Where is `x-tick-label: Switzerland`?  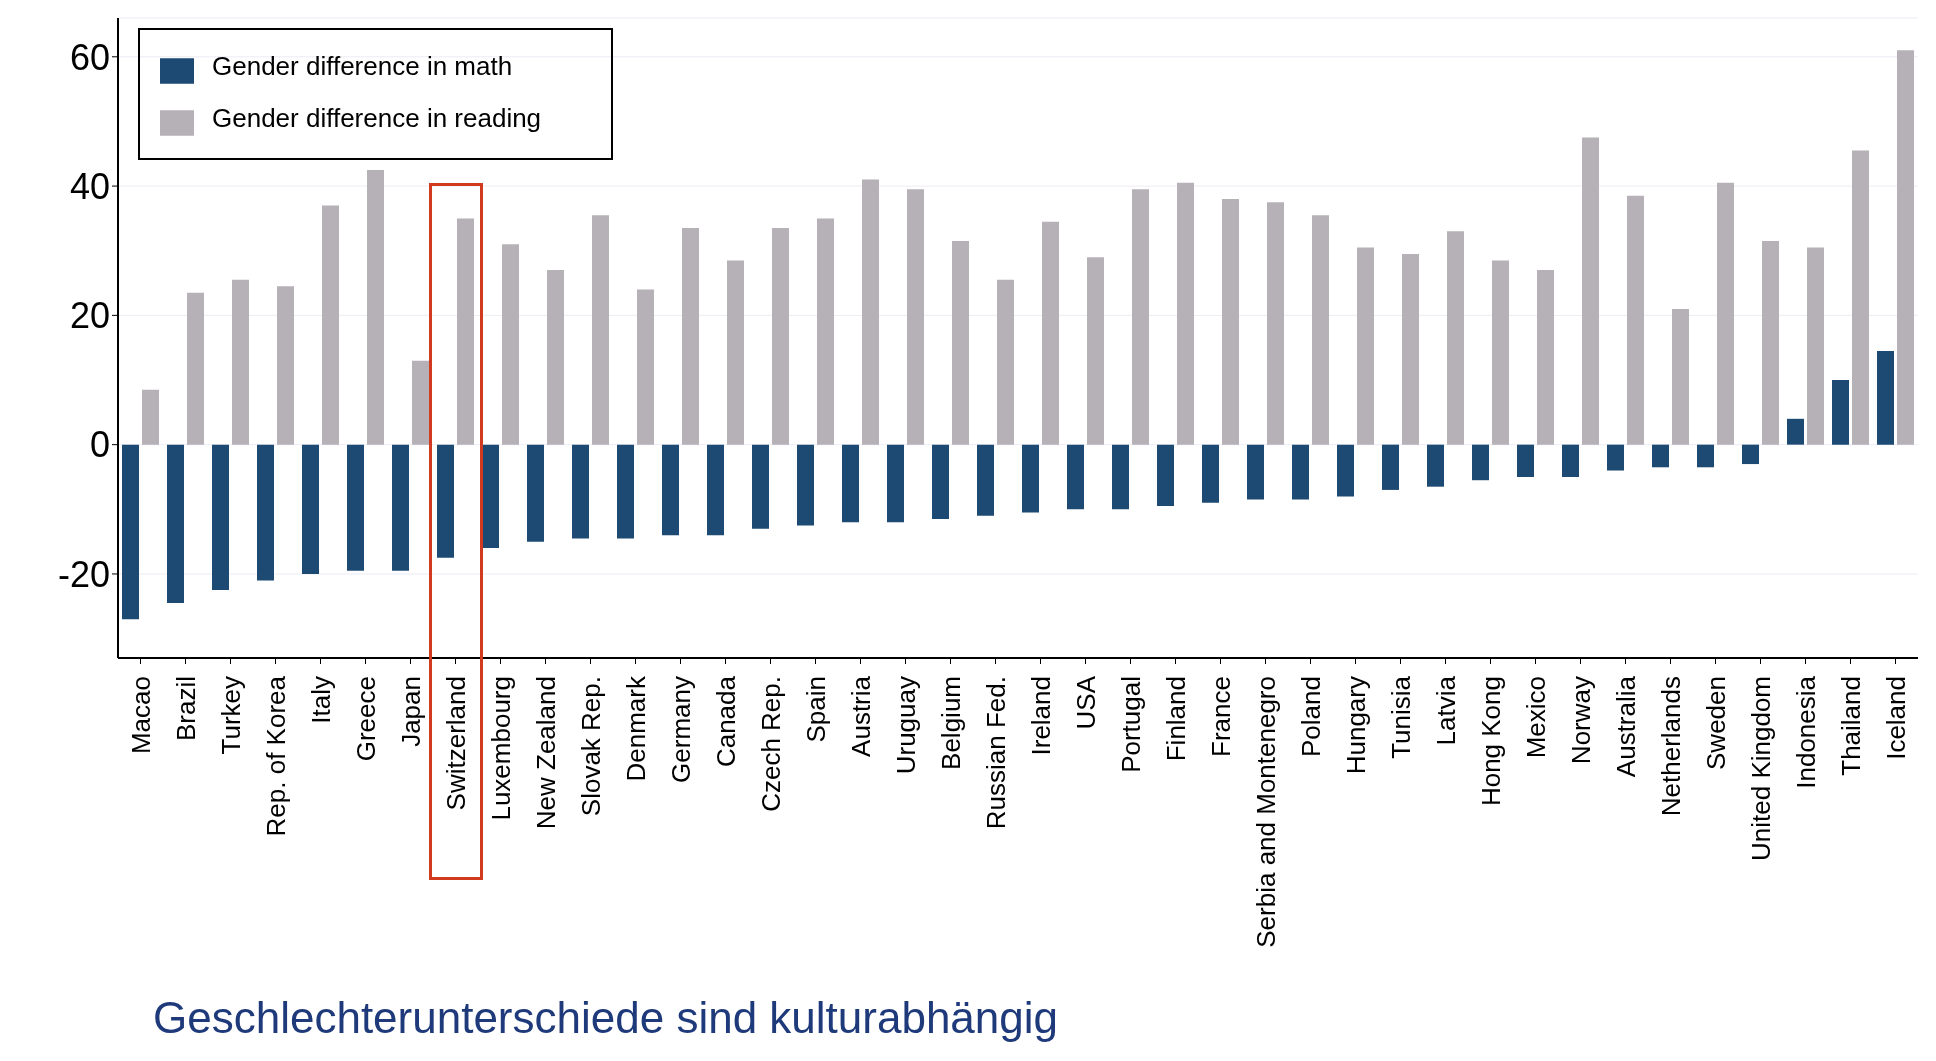
x-tick-label: Switzerland is located at coordinates (455, 743).